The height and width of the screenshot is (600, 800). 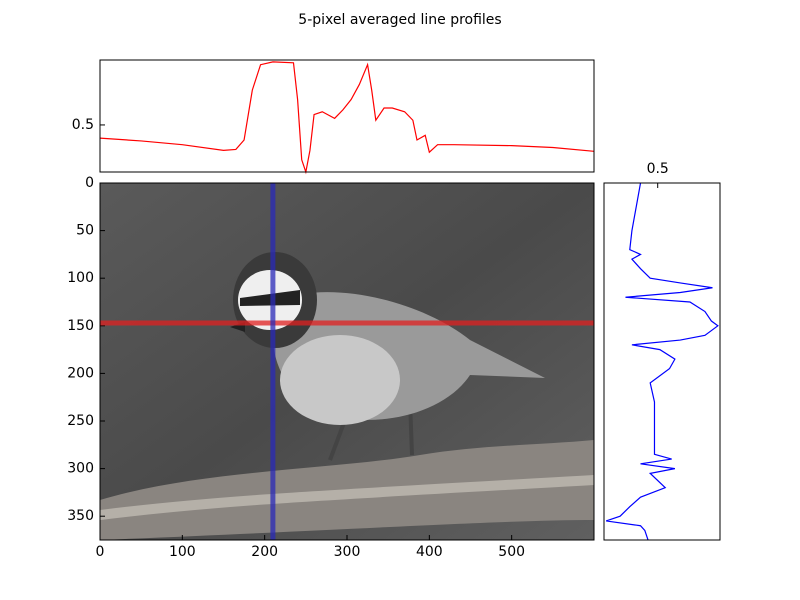 What do you see at coordinates (100, 552) in the screenshot?
I see `x-tick-label: 0` at bounding box center [100, 552].